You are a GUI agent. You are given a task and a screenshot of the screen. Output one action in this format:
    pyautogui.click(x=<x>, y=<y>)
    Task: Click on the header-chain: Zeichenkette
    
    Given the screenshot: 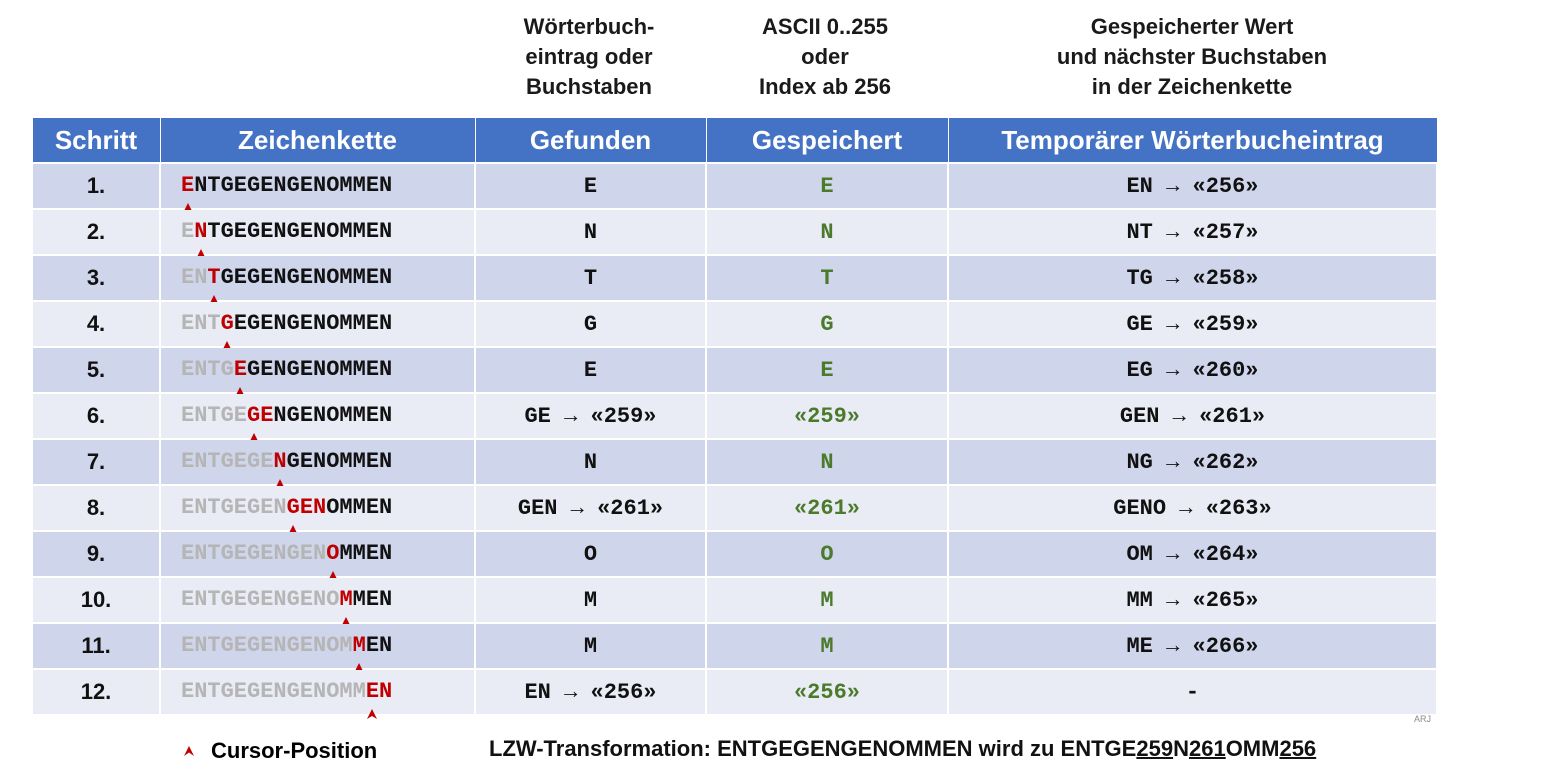 What is the action you would take?
    pyautogui.click(x=317, y=140)
    